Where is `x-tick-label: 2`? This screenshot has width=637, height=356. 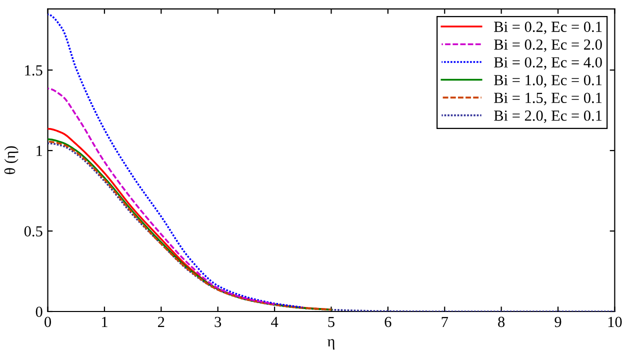 x-tick-label: 2 is located at coordinates (161, 321).